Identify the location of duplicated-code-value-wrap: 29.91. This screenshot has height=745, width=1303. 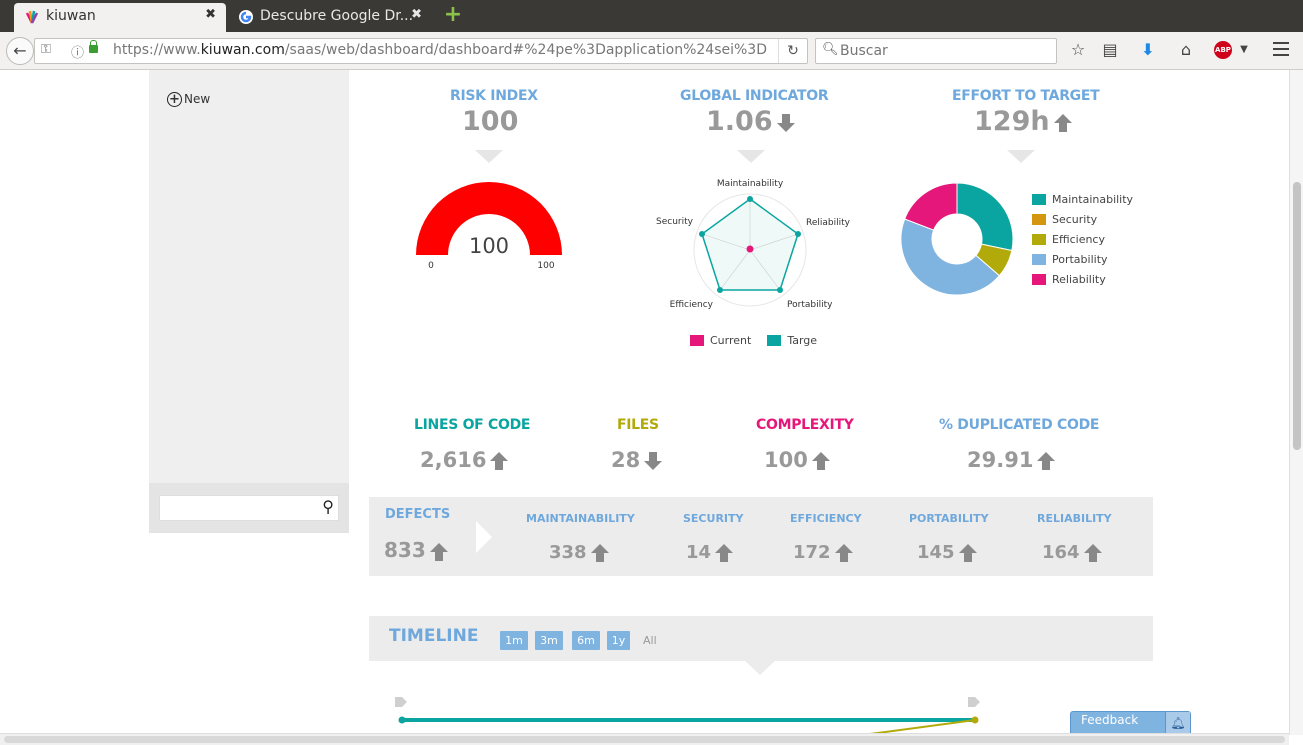
(1011, 460).